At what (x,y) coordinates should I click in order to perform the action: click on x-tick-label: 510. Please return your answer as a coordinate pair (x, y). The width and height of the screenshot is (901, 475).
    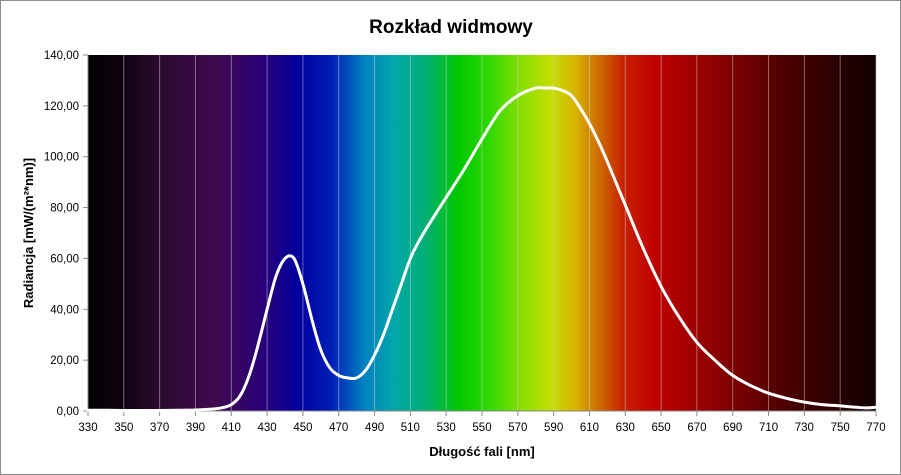
    Looking at the image, I should click on (410, 428).